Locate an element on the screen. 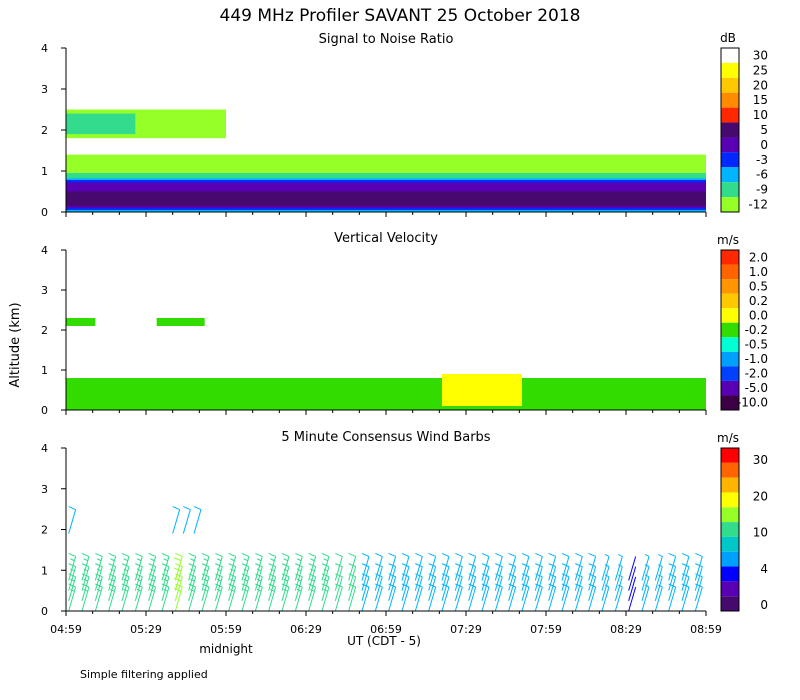 This screenshot has width=800, height=700. y-tick-label: 3 is located at coordinates (44, 489).